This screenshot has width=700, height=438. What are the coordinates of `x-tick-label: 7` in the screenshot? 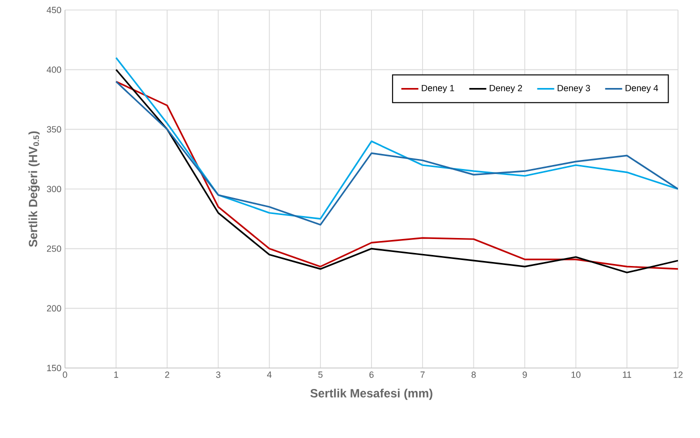 It's located at (422, 375).